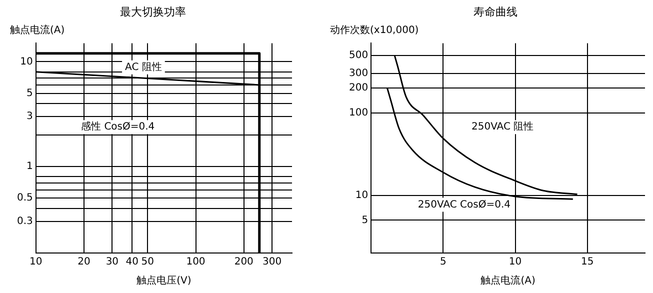 Image resolution: width=653 pixels, height=293 pixels. What do you see at coordinates (464, 204) in the screenshot?
I see `annotation: 250VAC CosØ=0.4` at bounding box center [464, 204].